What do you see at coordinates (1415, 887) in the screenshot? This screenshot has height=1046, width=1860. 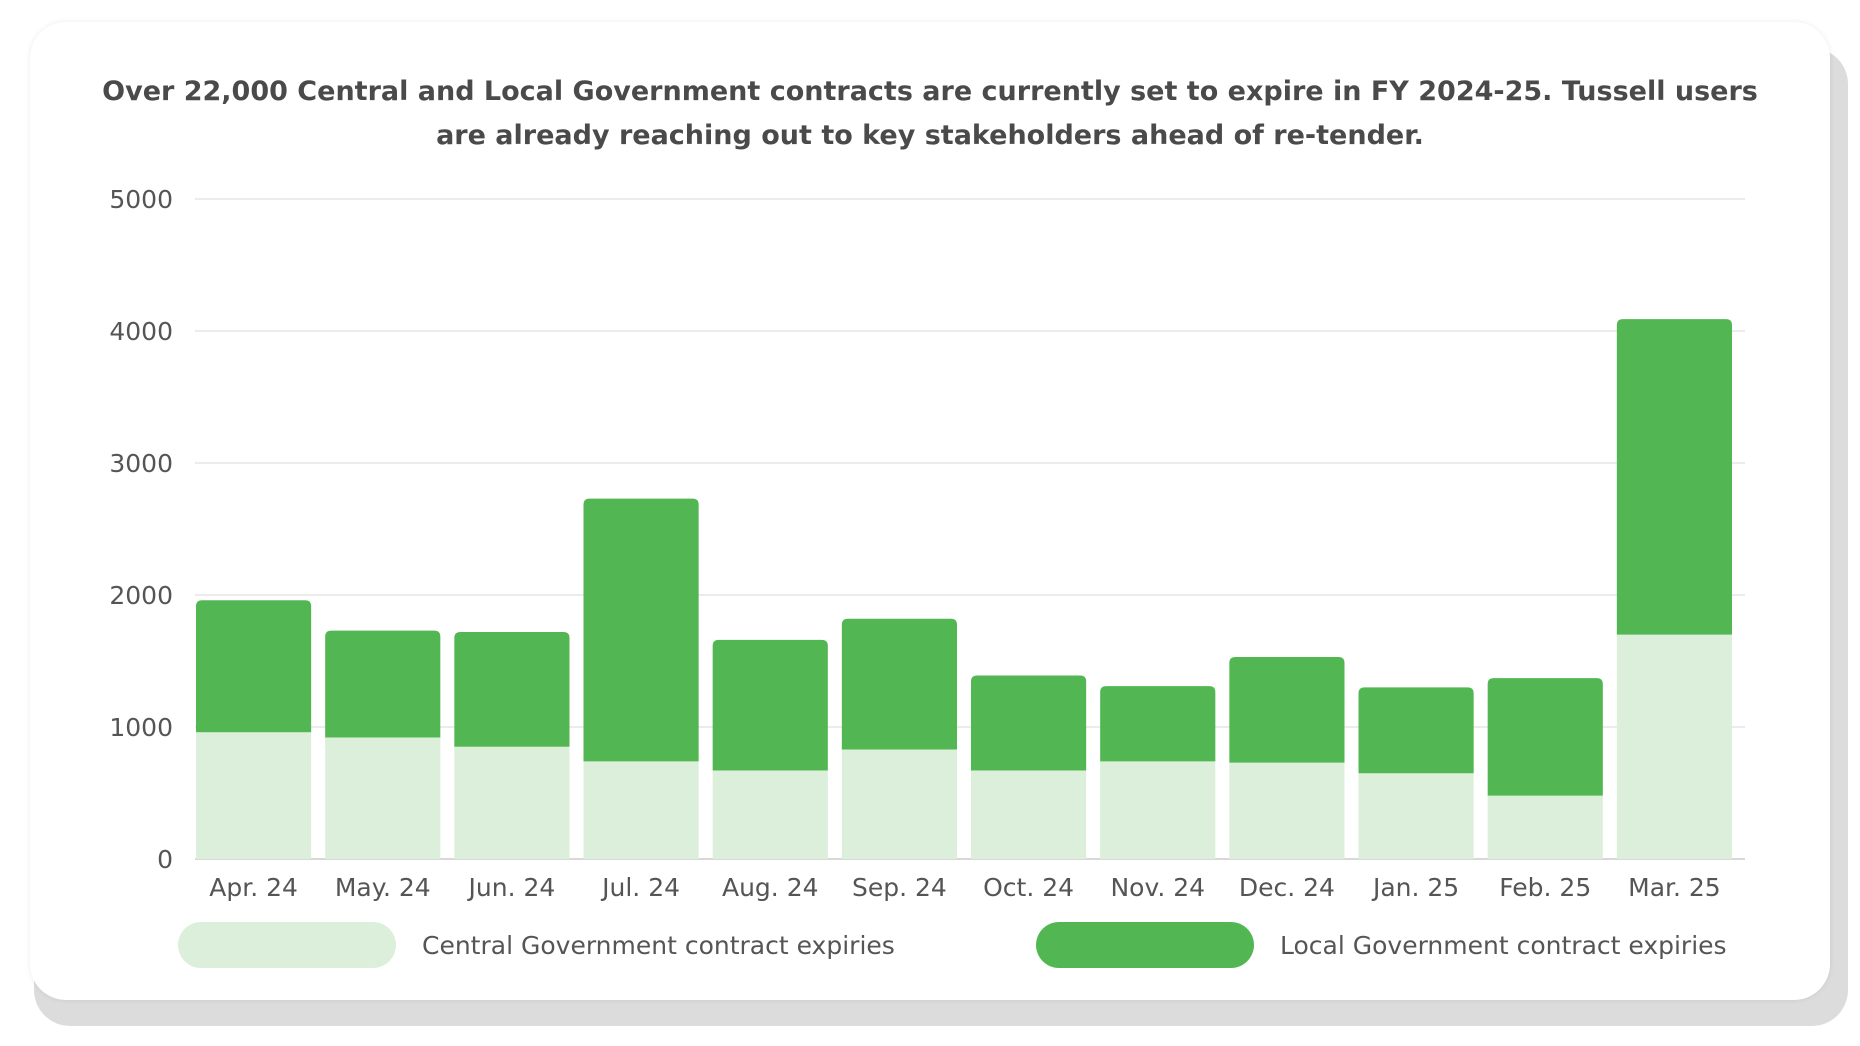 I see `x-tick-label: Jan. 25` at bounding box center [1415, 887].